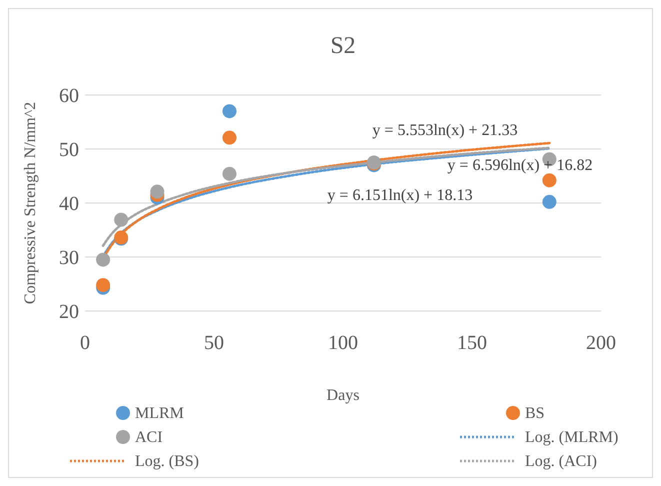  What do you see at coordinates (69, 312) in the screenshot?
I see `y-tick-label: 20` at bounding box center [69, 312].